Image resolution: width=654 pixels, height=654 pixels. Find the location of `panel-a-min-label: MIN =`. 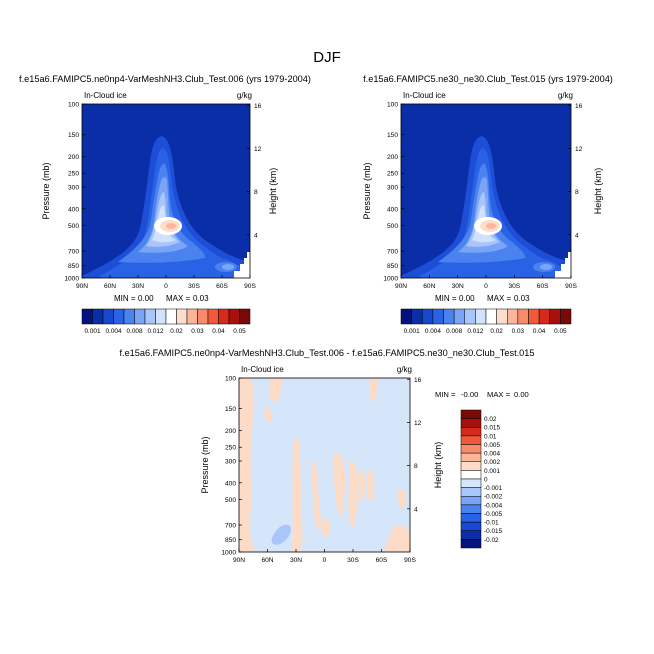

panel-a-min-label: MIN = is located at coordinates (125, 298).